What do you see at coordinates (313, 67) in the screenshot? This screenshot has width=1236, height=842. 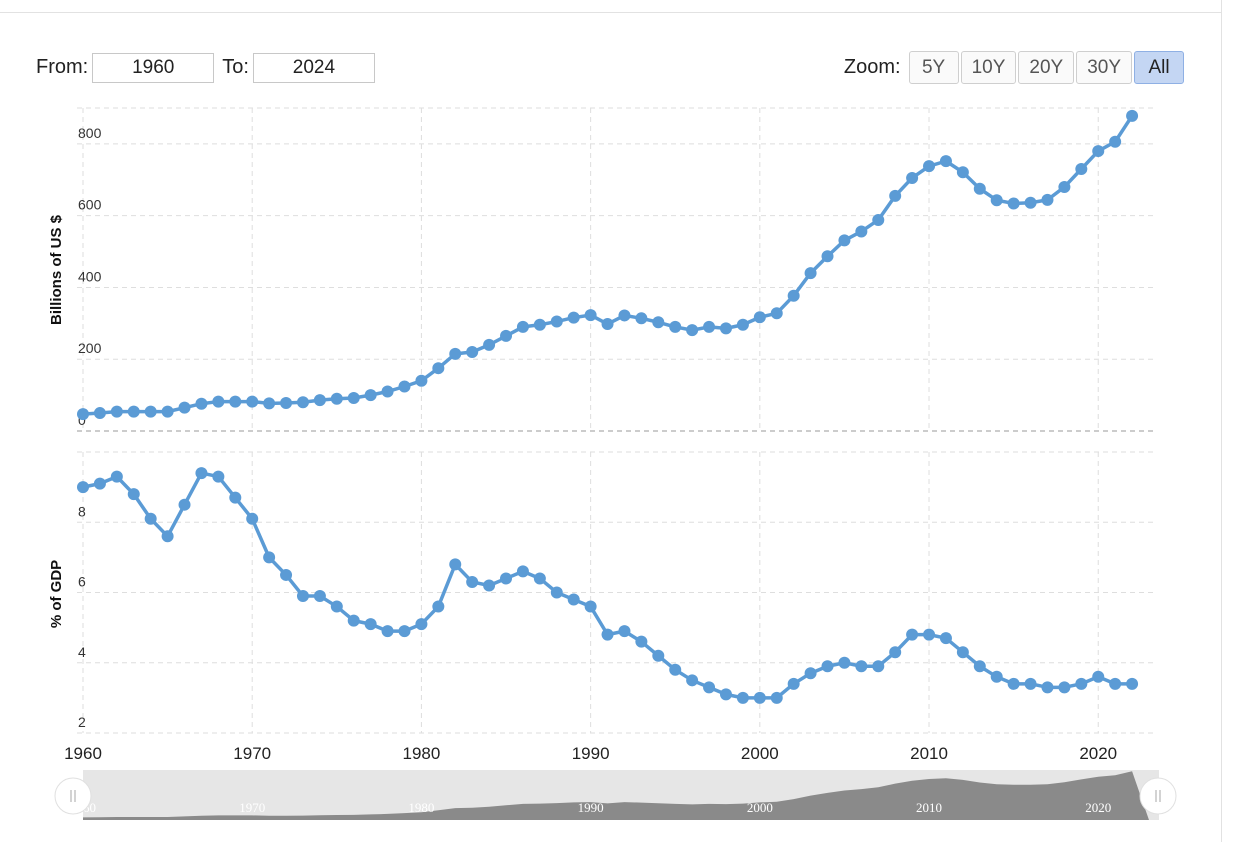 I see `to-year-input` at bounding box center [313, 67].